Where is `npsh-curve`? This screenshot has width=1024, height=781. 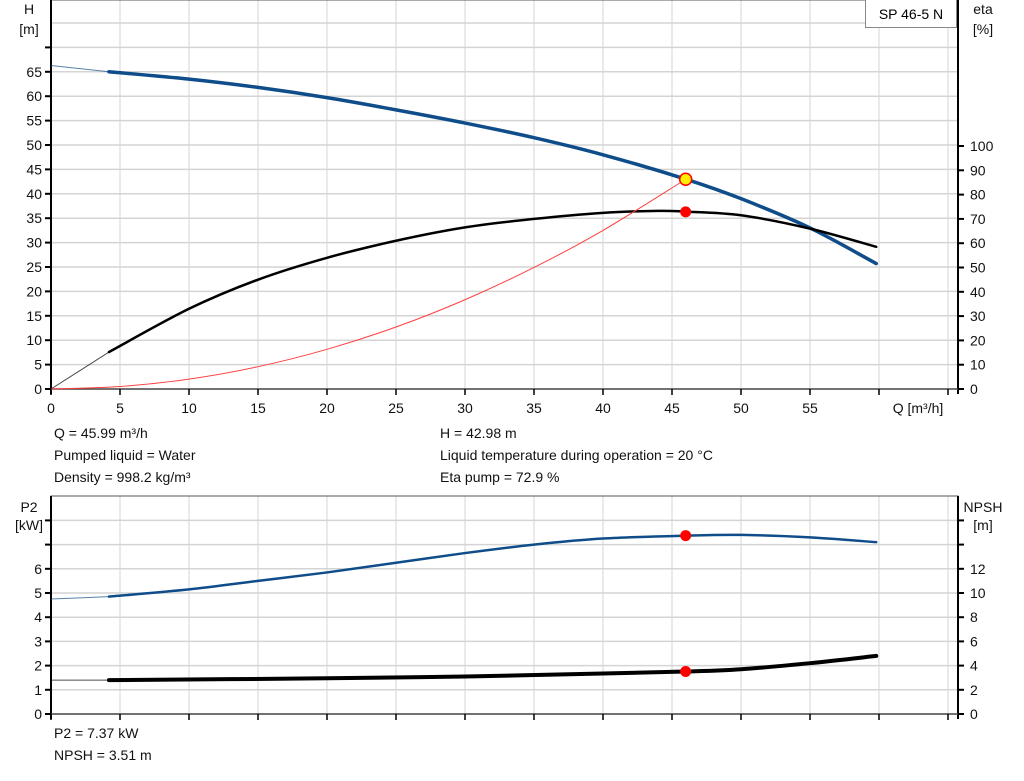 npsh-curve is located at coordinates (492, 668).